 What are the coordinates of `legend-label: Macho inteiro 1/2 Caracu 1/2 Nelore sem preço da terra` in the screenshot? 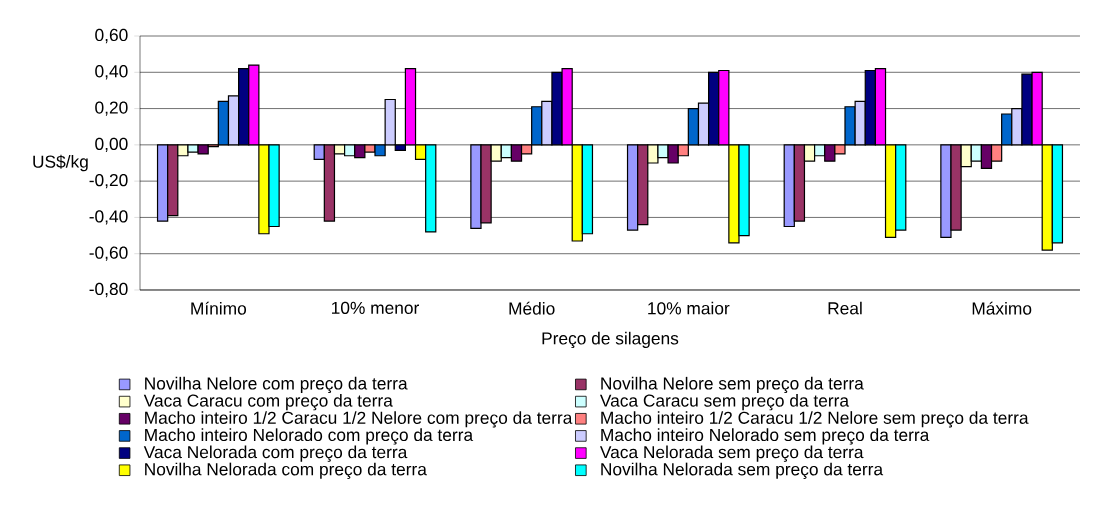 It's located at (815, 419).